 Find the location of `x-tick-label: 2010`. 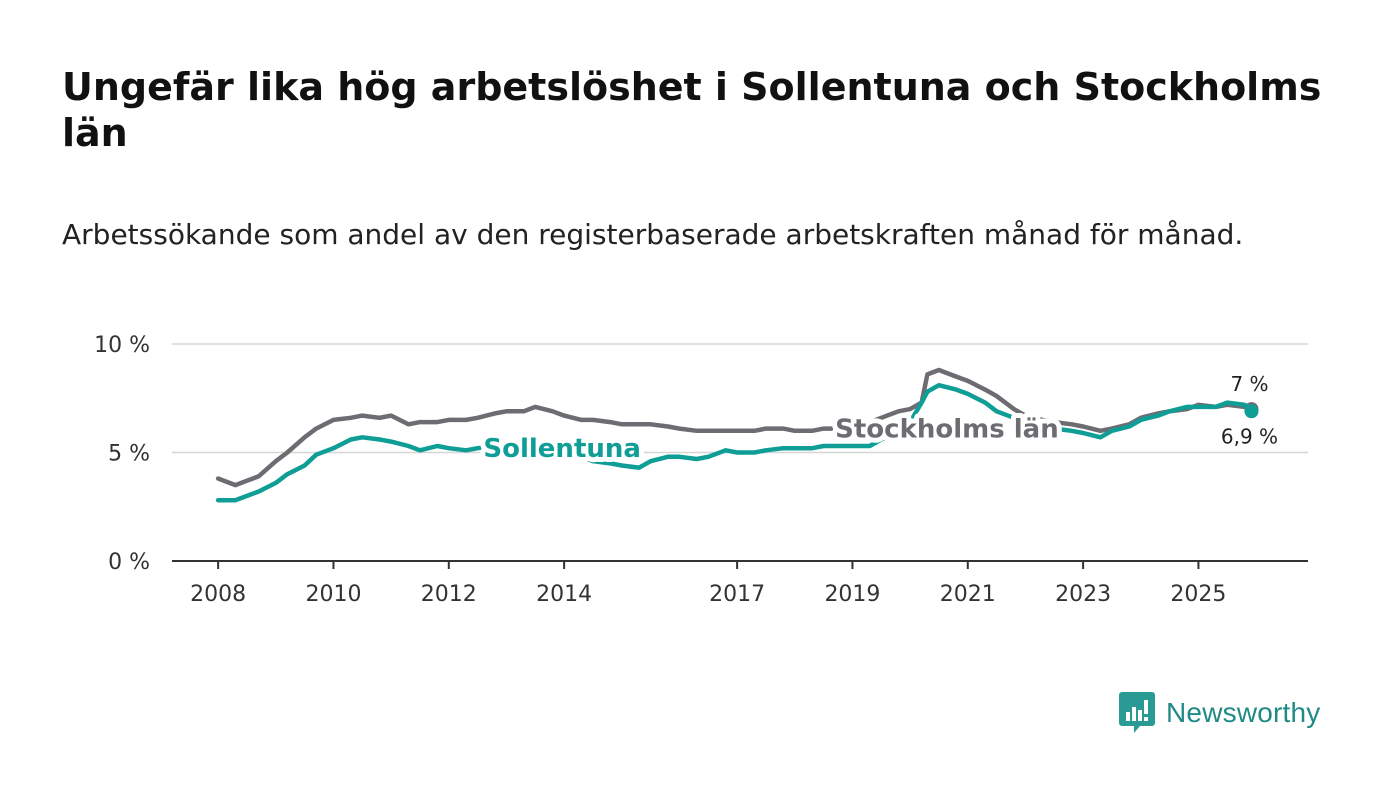

x-tick-label: 2010 is located at coordinates (333, 594).